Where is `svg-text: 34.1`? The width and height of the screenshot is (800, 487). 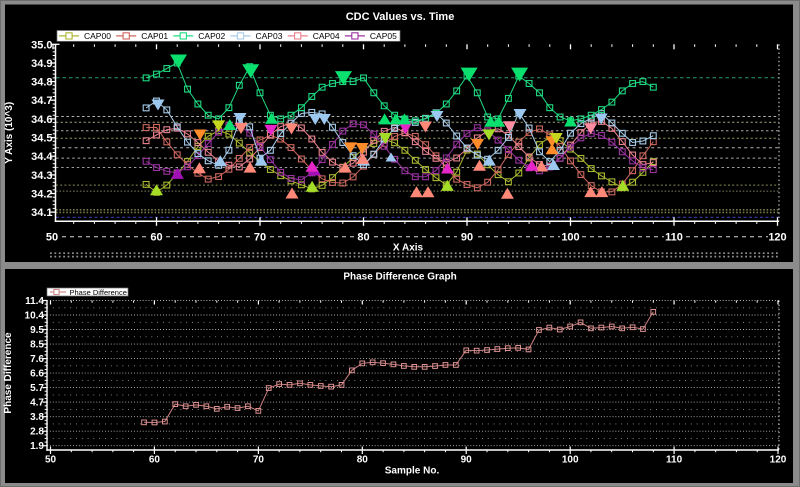 svg-text: 34.1 is located at coordinates (41, 213).